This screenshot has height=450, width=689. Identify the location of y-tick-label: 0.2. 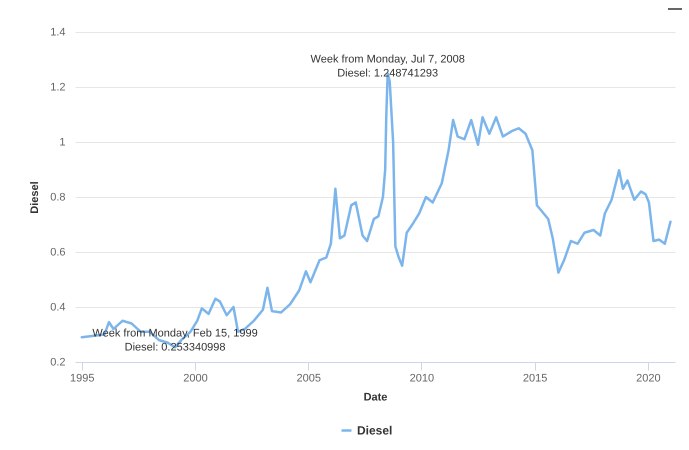
(58, 362).